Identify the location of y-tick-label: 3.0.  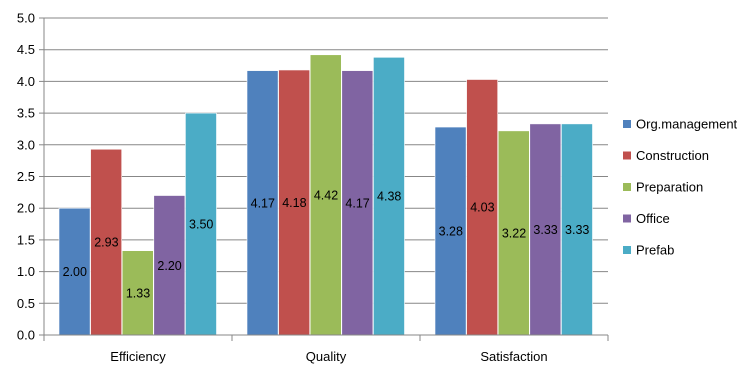
(26, 144).